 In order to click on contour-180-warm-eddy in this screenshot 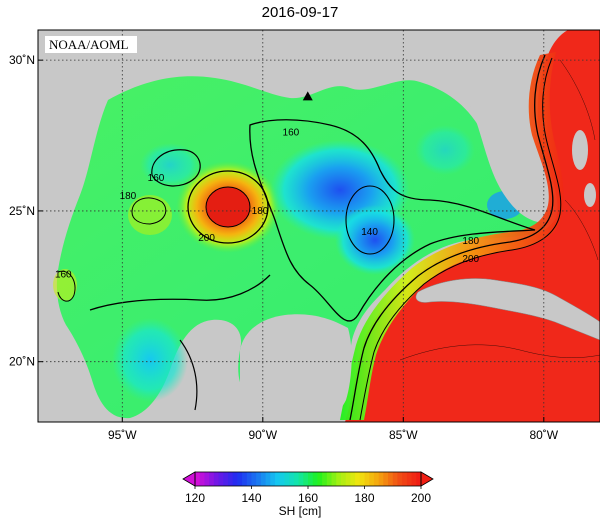, I will do `click(228, 207)`.